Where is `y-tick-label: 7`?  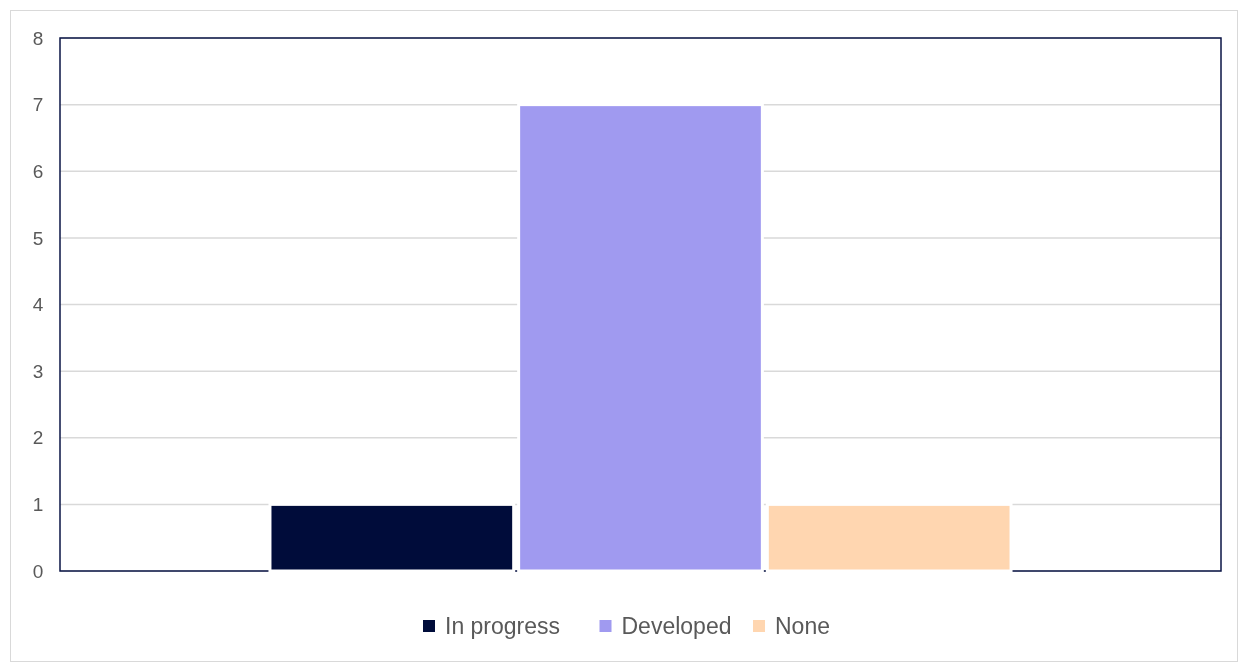
y-tick-label: 7 is located at coordinates (38, 105).